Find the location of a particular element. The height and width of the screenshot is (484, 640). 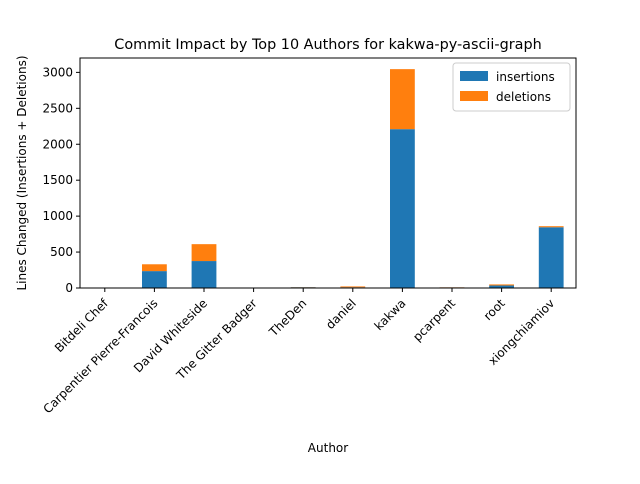

legend-swatch-deletions is located at coordinates (474, 96).